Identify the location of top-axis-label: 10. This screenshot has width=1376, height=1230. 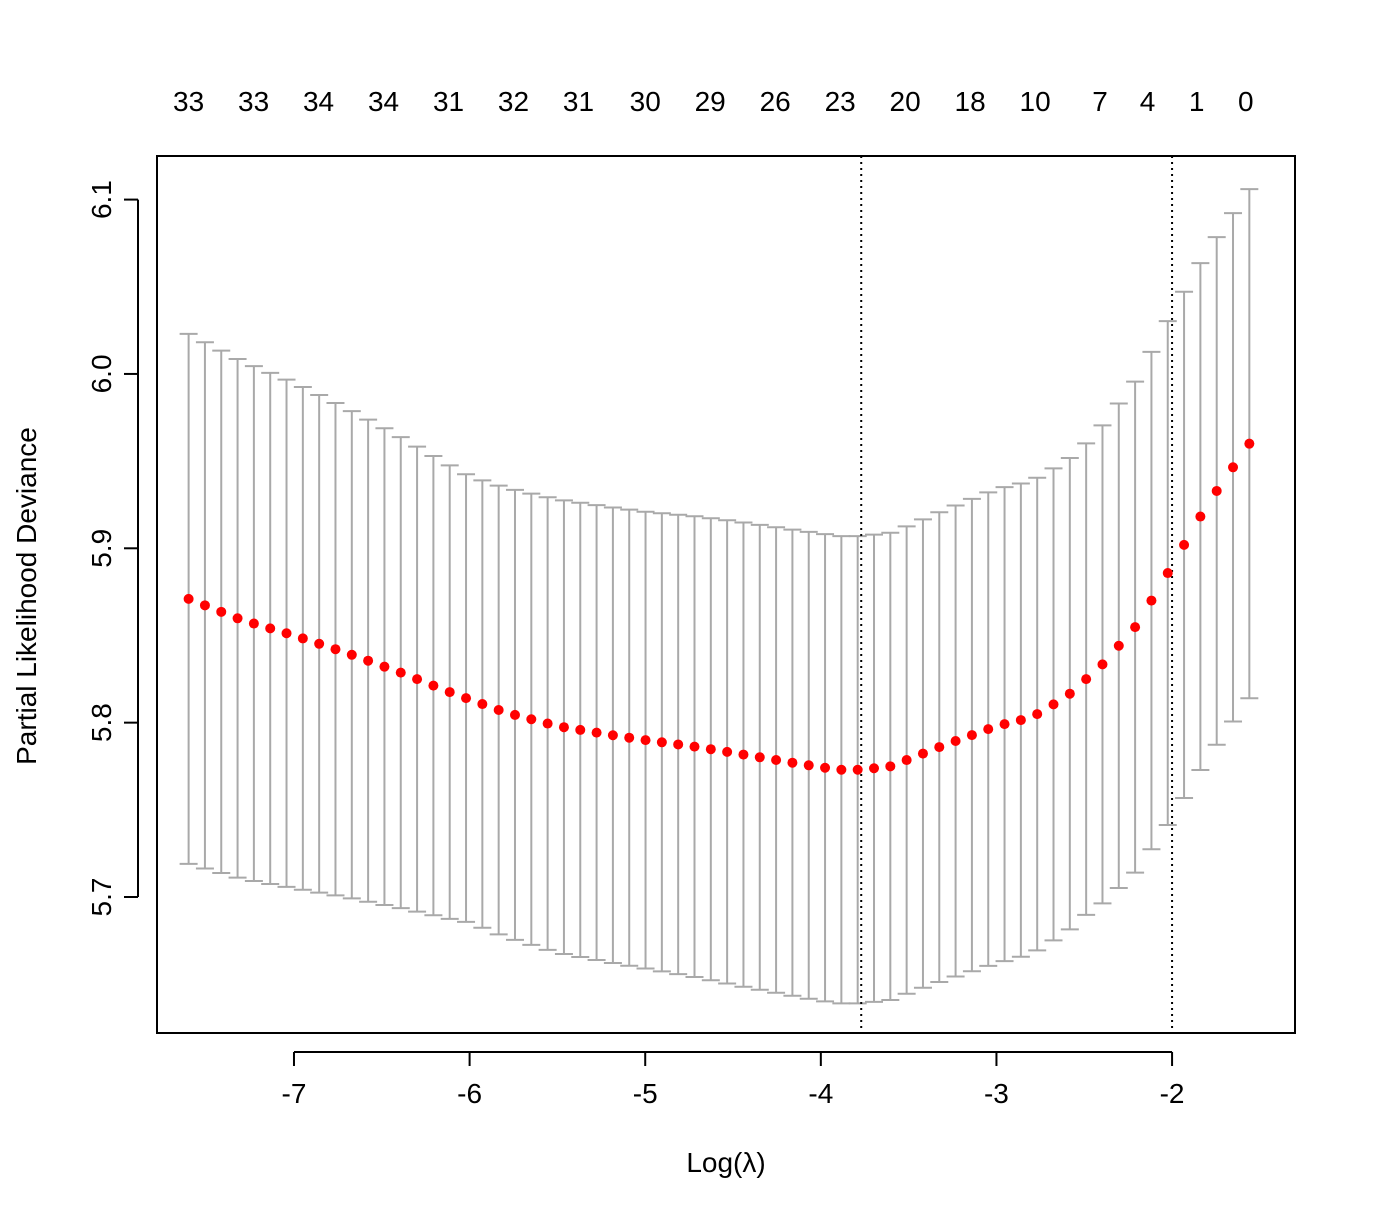
(1035, 101).